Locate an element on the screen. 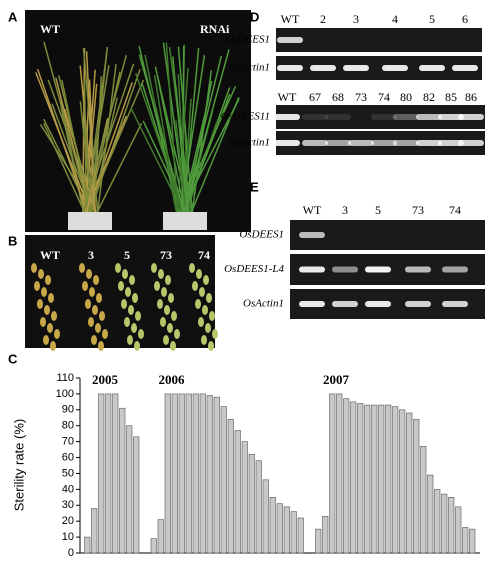 This screenshot has height=574, width=496. lane-label: 5 is located at coordinates (432, 19).